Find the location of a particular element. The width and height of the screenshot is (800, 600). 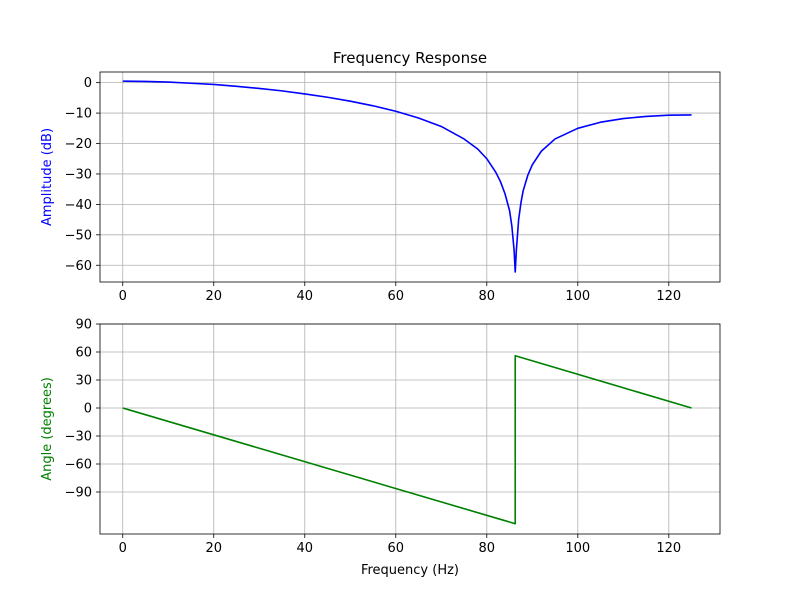

amplitude-y-axis-label: Amplitude (dB) is located at coordinates (47, 177).